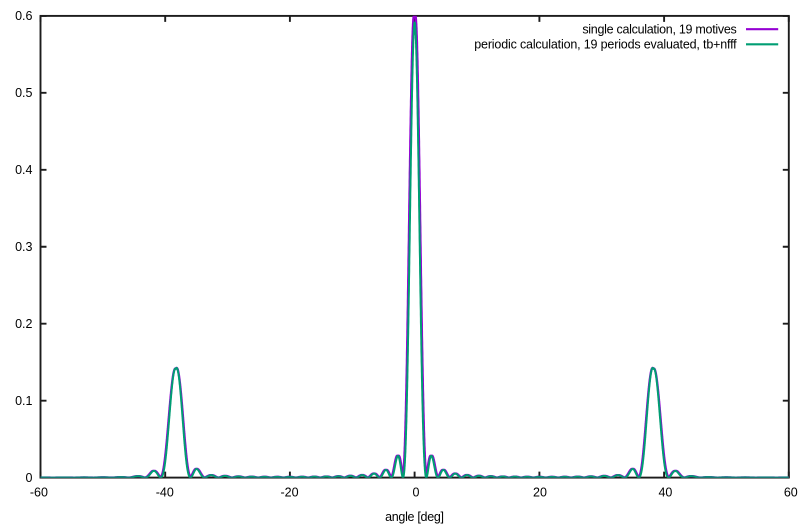 Image resolution: width=807 pixels, height=525 pixels. I want to click on svg-text: single calculation, 19 motives, so click(659, 30).